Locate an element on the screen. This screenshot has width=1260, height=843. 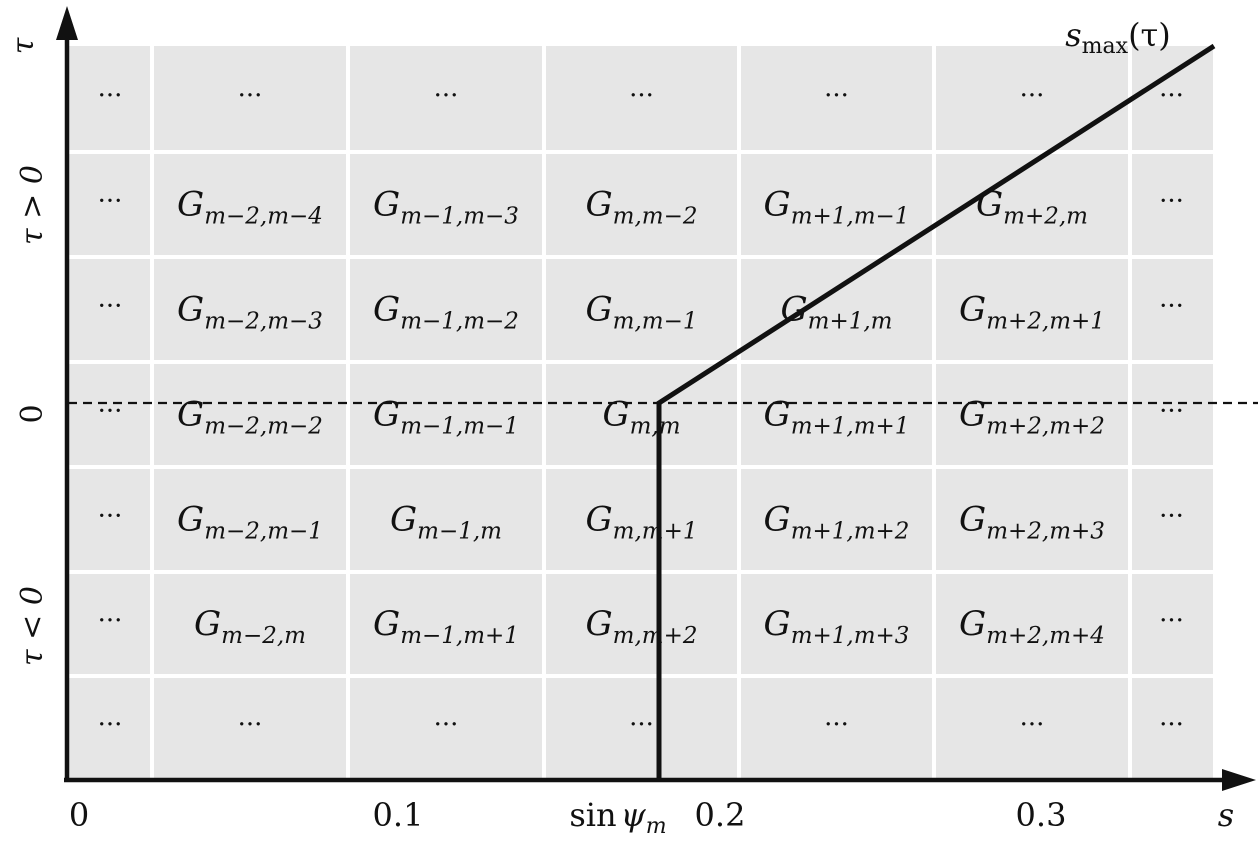
cell-label-g: Gm,m is located at coordinates (641, 417).